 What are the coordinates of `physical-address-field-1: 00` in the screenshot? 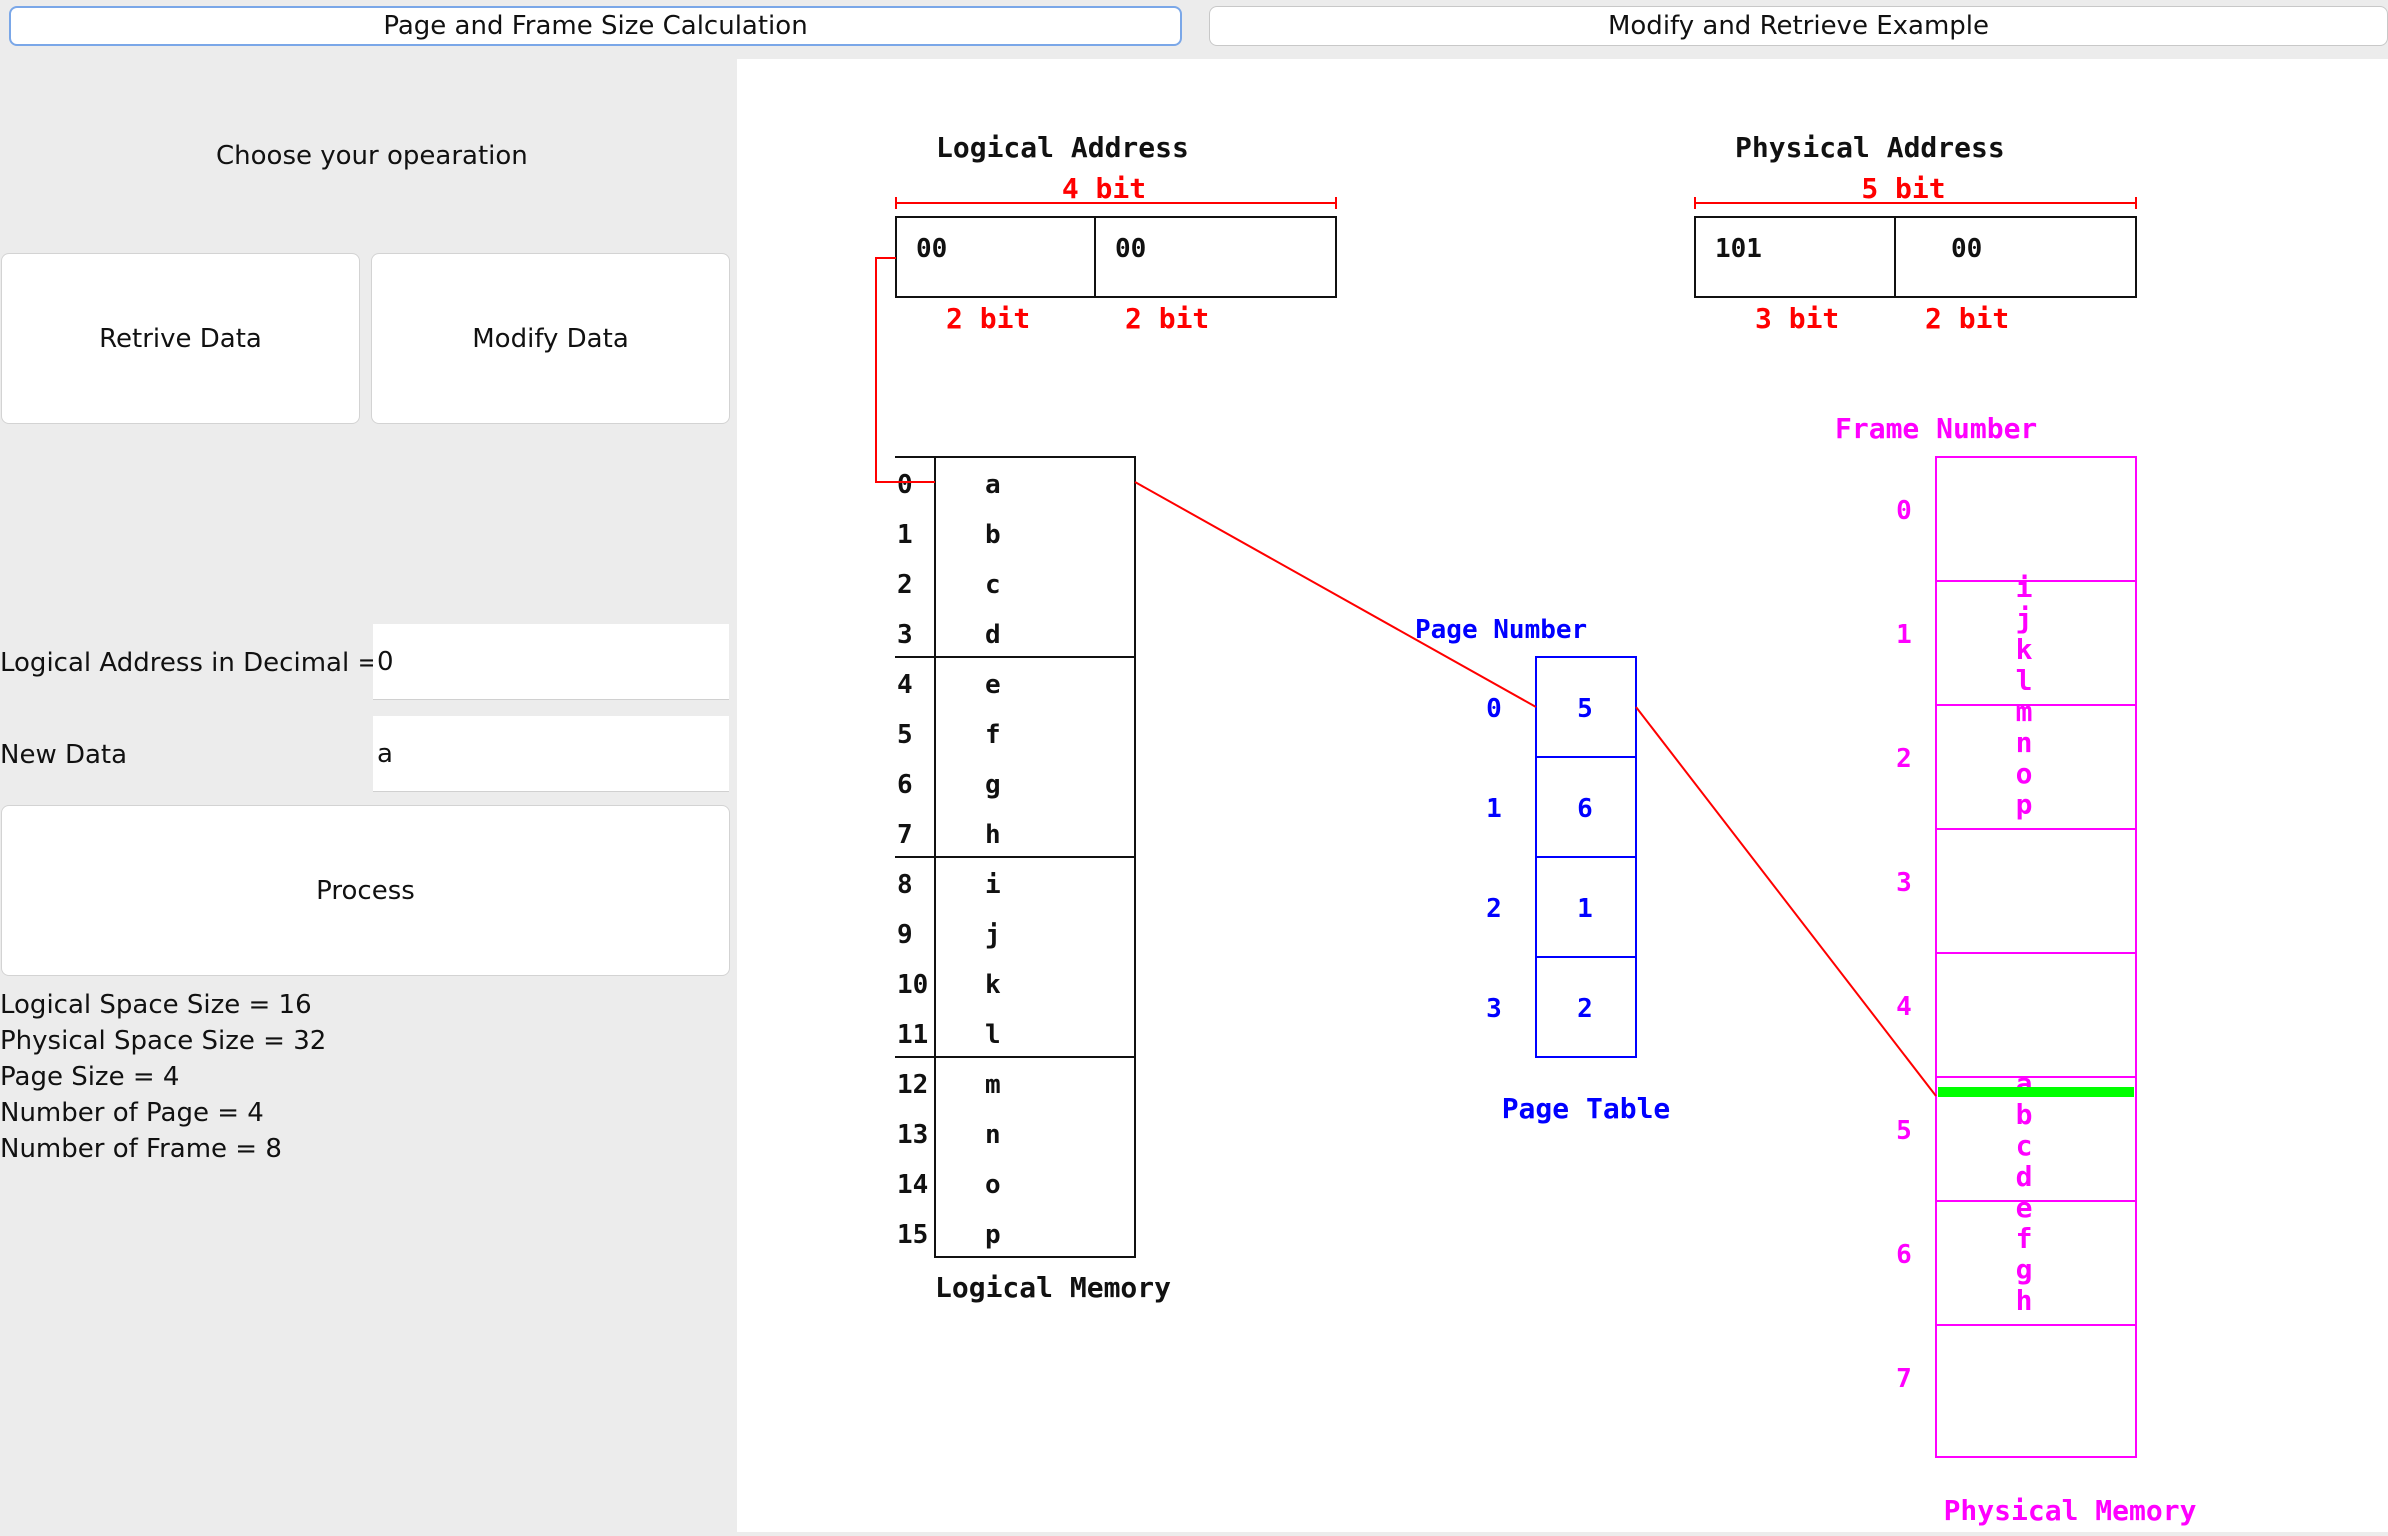 It's located at (1966, 249).